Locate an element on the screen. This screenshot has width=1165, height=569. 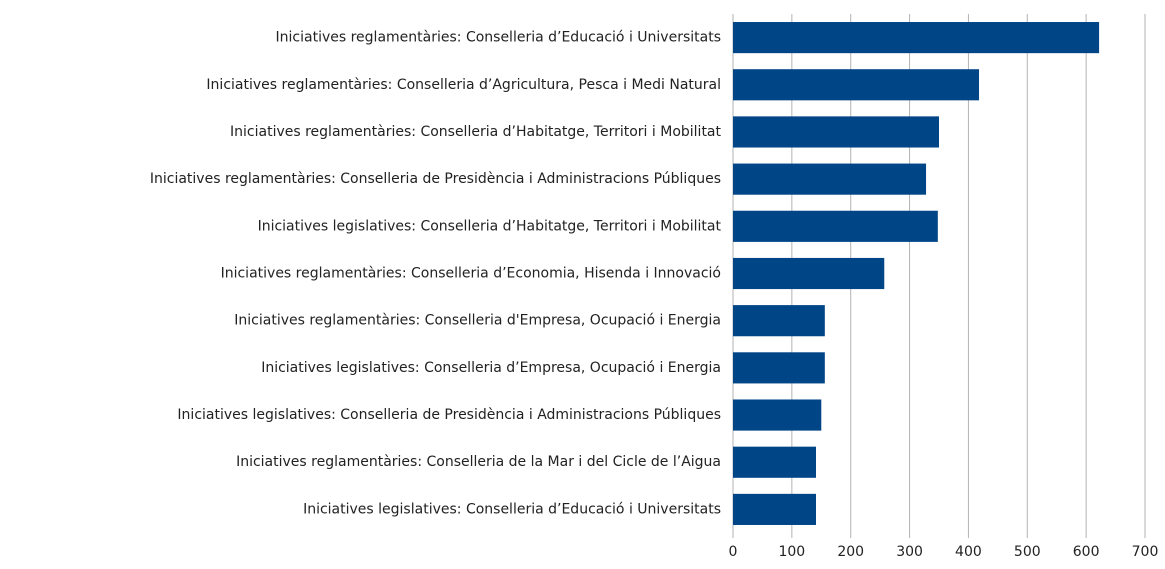
x-tick-label: 100 is located at coordinates (791, 552).